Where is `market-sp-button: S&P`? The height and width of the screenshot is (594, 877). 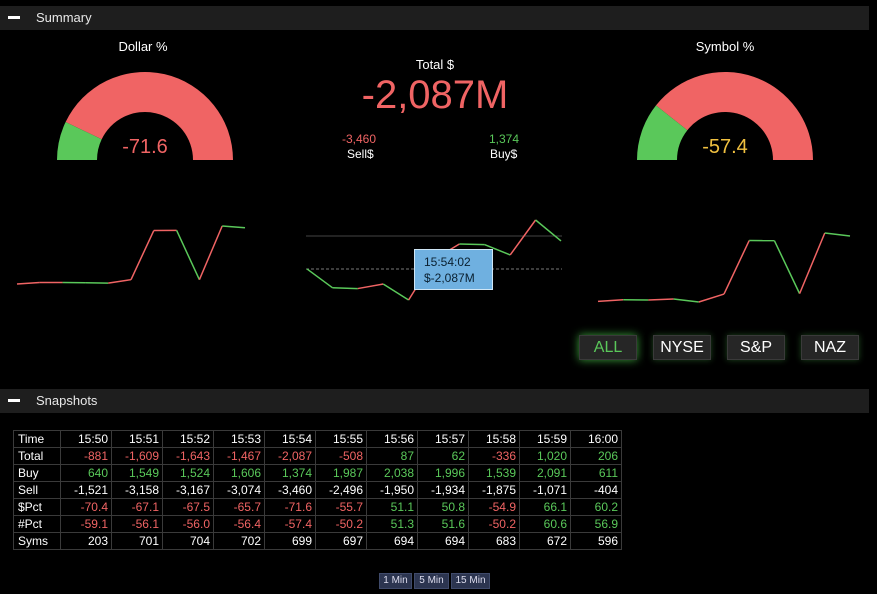
market-sp-button: S&P is located at coordinates (756, 347).